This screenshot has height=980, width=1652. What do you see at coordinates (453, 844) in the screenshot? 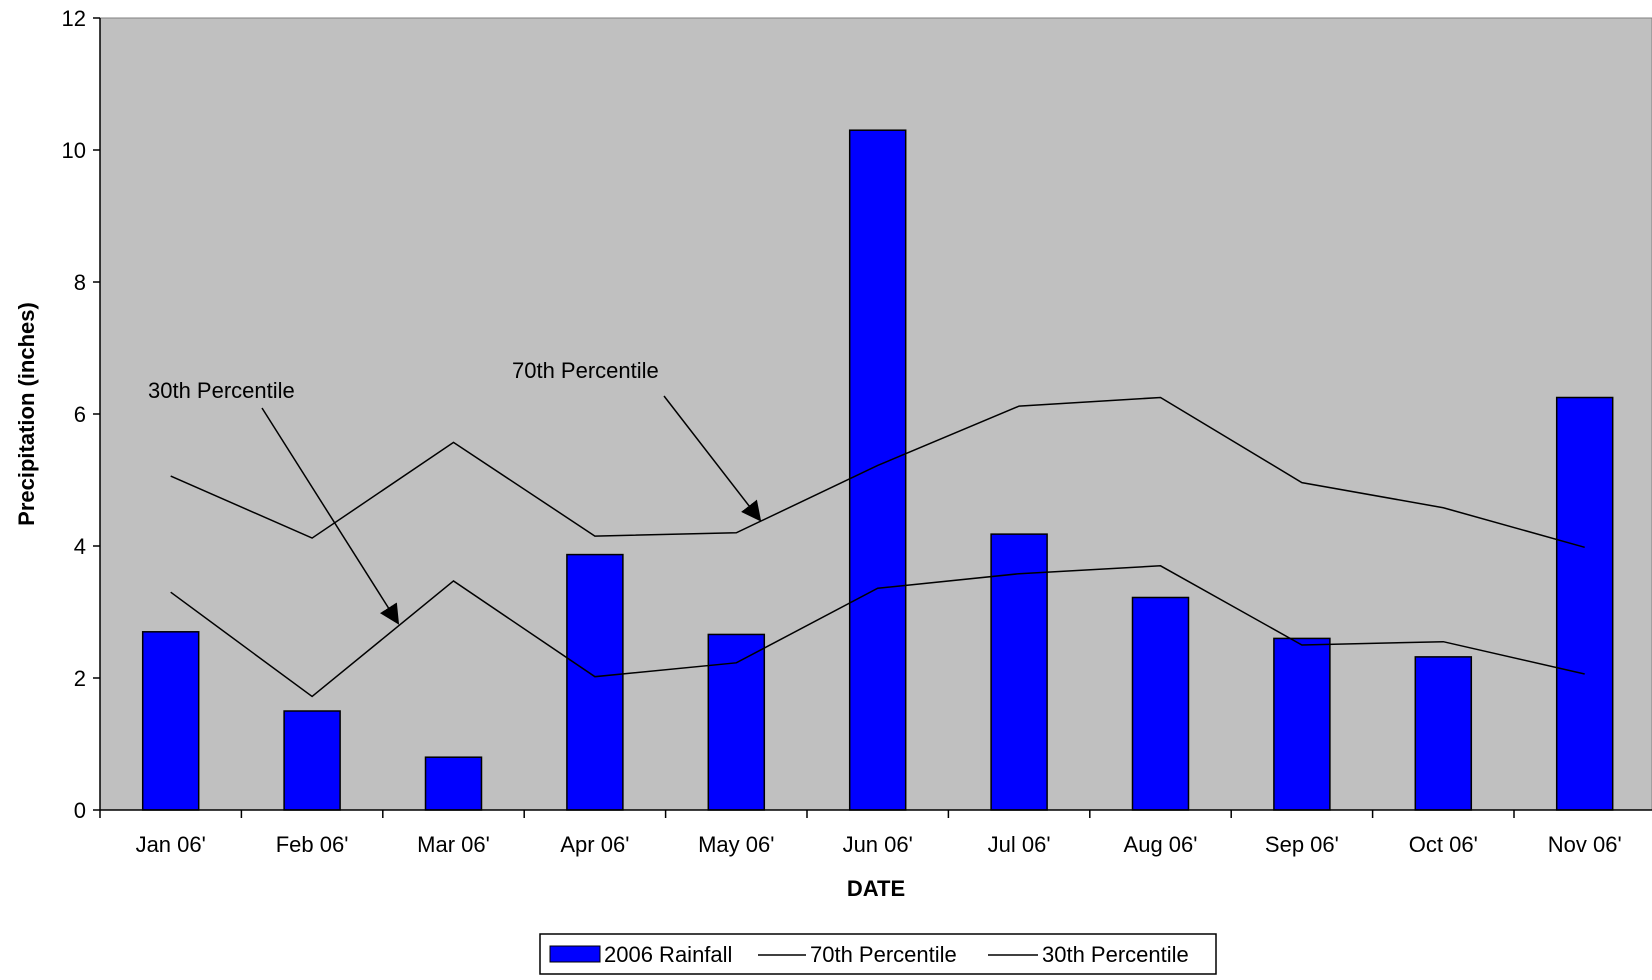
I see `x-tick-label: Mar 06'` at bounding box center [453, 844].